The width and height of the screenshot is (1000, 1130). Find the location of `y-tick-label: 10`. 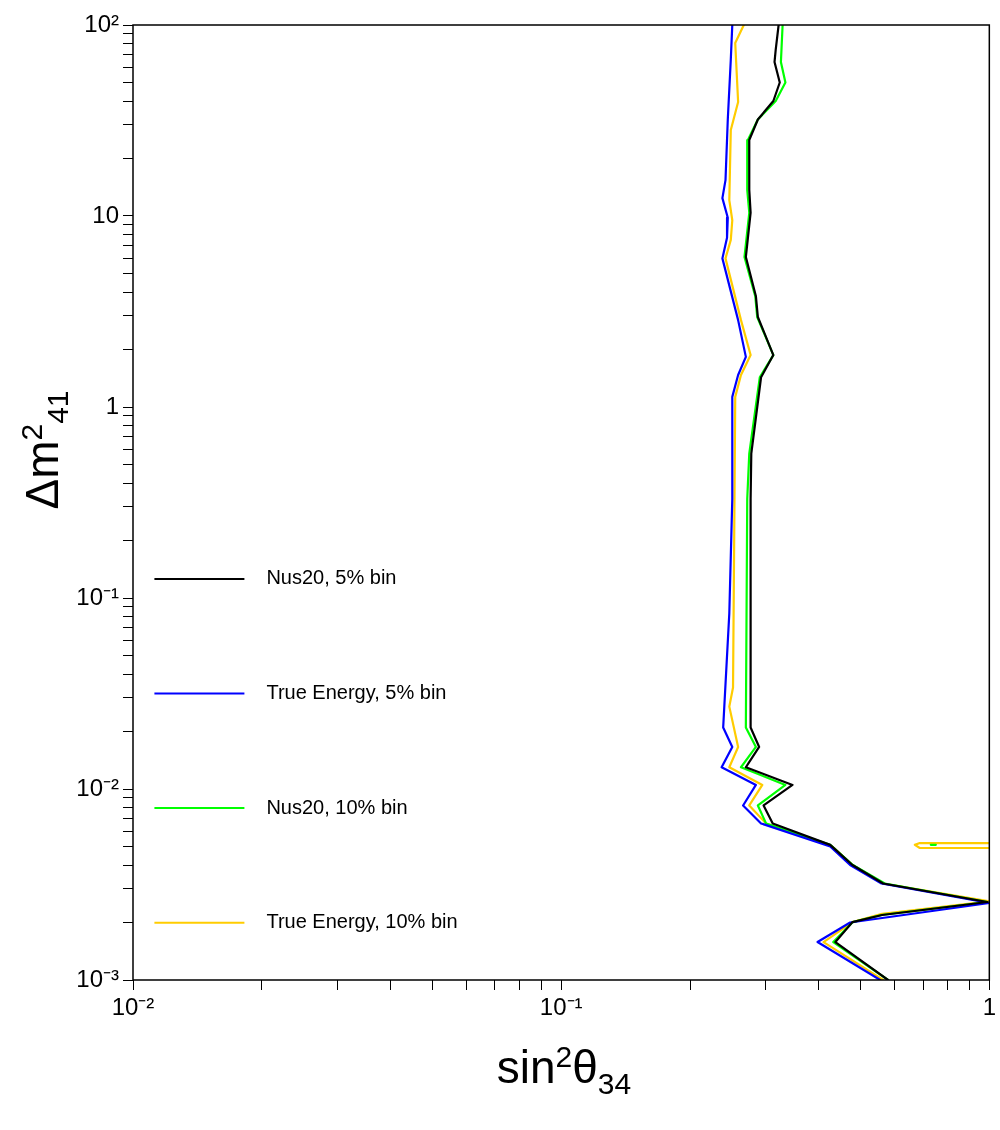

y-tick-label: 10 is located at coordinates (105, 214).